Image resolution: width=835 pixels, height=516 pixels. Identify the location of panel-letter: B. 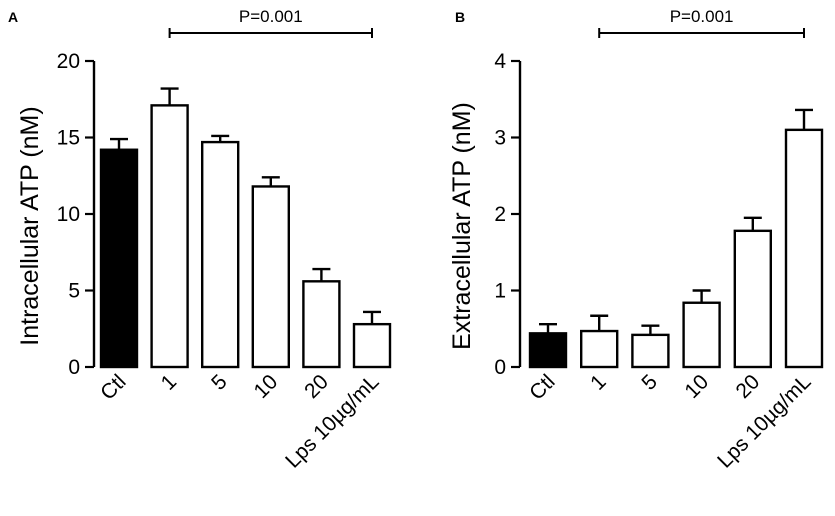
(460, 17).